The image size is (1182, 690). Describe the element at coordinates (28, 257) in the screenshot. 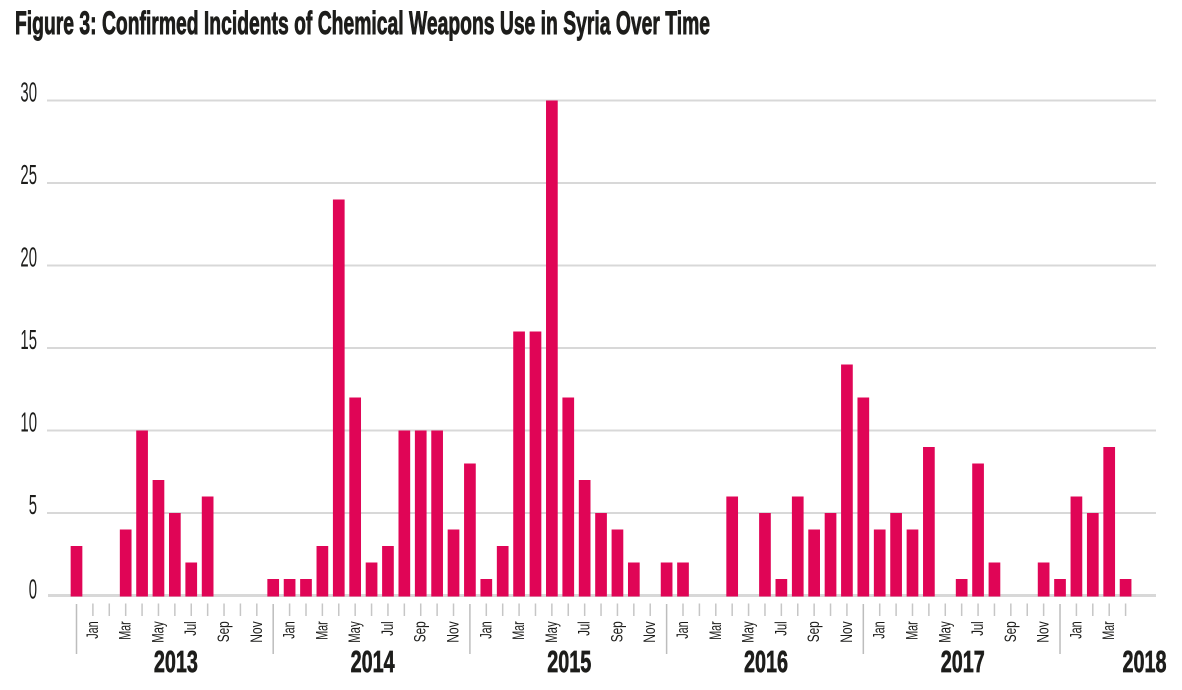

I see `svg-text: 20` at that location.